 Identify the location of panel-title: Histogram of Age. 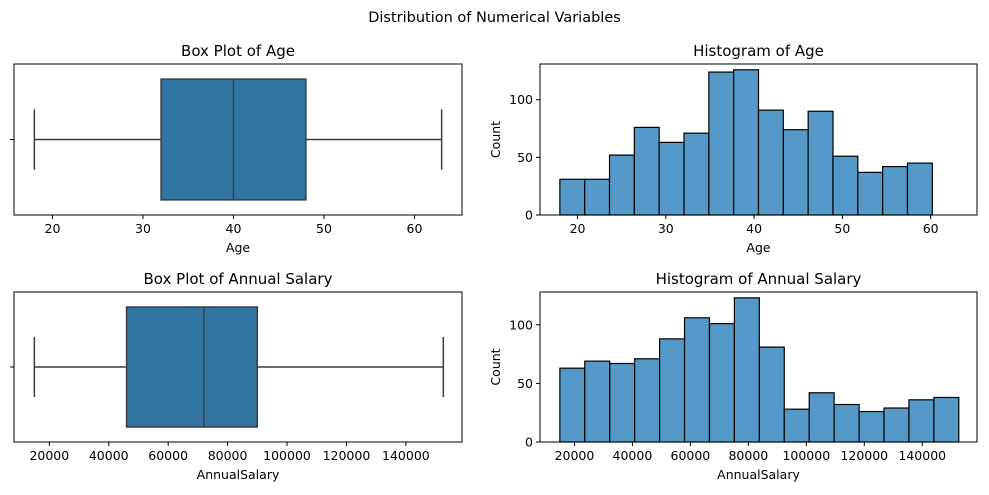
(758, 51).